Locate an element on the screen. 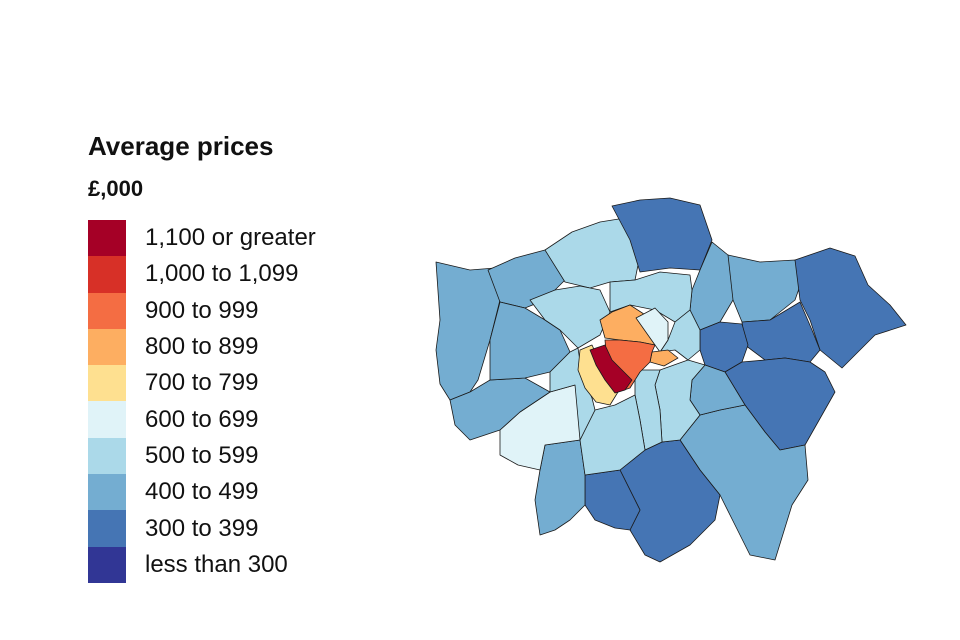 The height and width of the screenshot is (640, 960). legend-title: Average prices is located at coordinates (181, 146).